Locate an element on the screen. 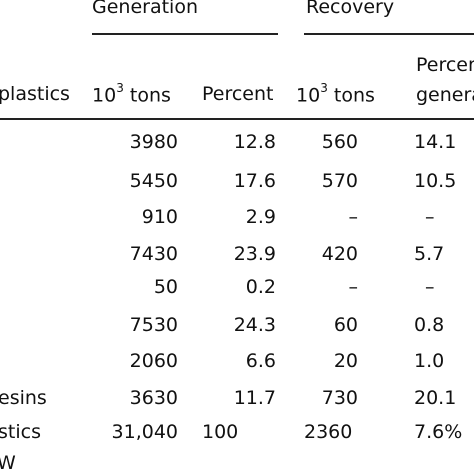  gen-tons-cell: 910 is located at coordinates (159, 217).